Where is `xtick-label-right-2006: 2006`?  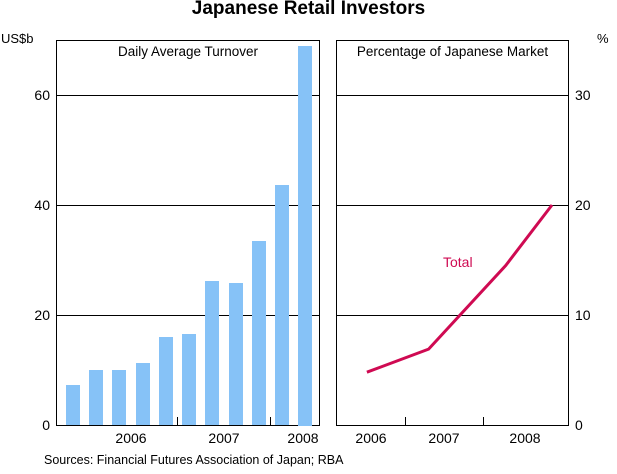
xtick-label-right-2006: 2006 is located at coordinates (371, 438).